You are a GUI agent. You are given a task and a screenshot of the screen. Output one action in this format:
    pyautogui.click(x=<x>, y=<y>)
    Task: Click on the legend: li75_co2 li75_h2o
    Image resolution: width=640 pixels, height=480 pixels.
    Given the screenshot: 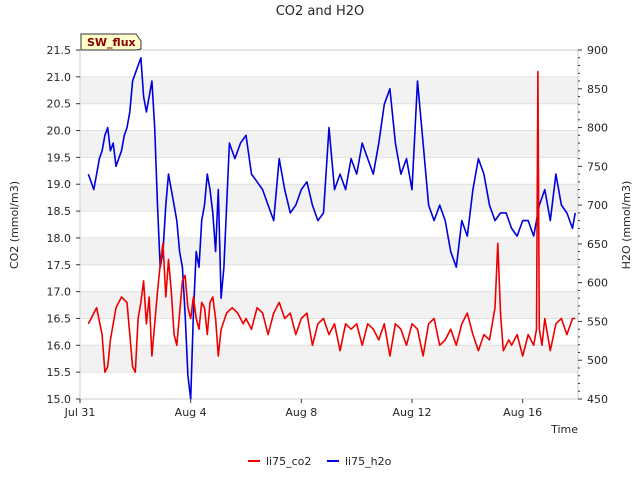 What is the action you would take?
    pyautogui.click(x=320, y=461)
    